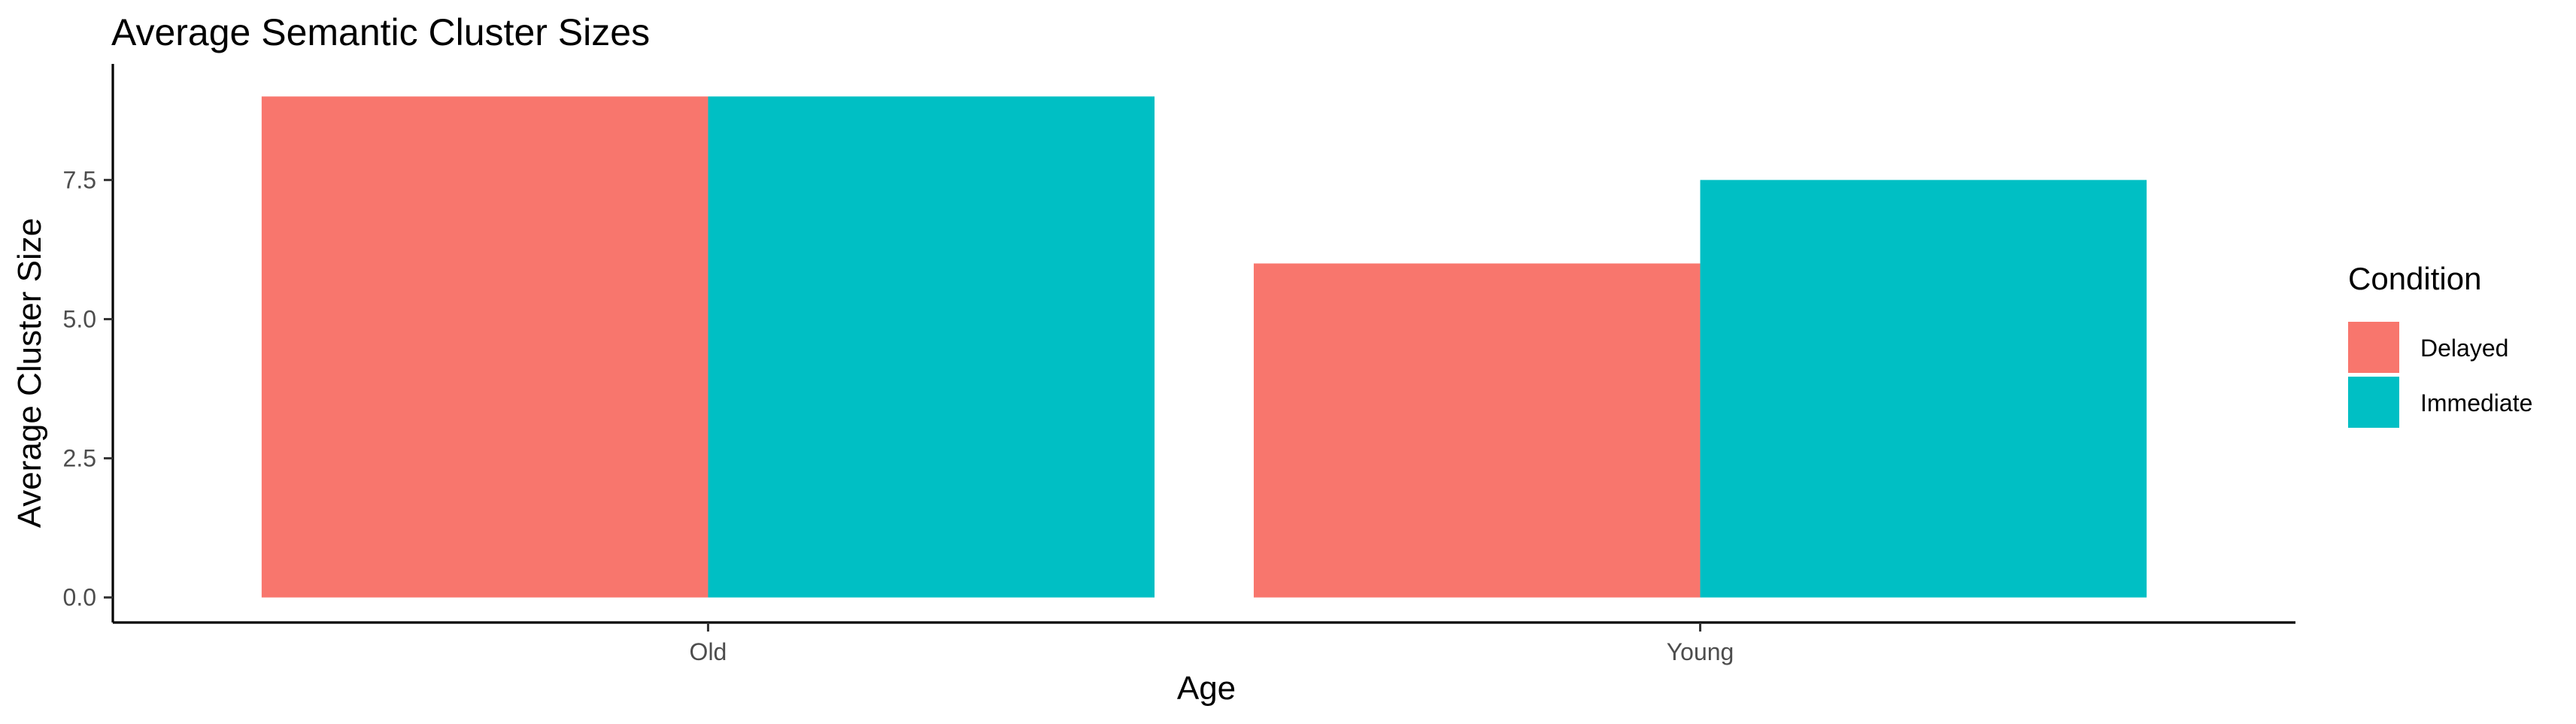  I want to click on x-tick-label: Old, so click(708, 651).